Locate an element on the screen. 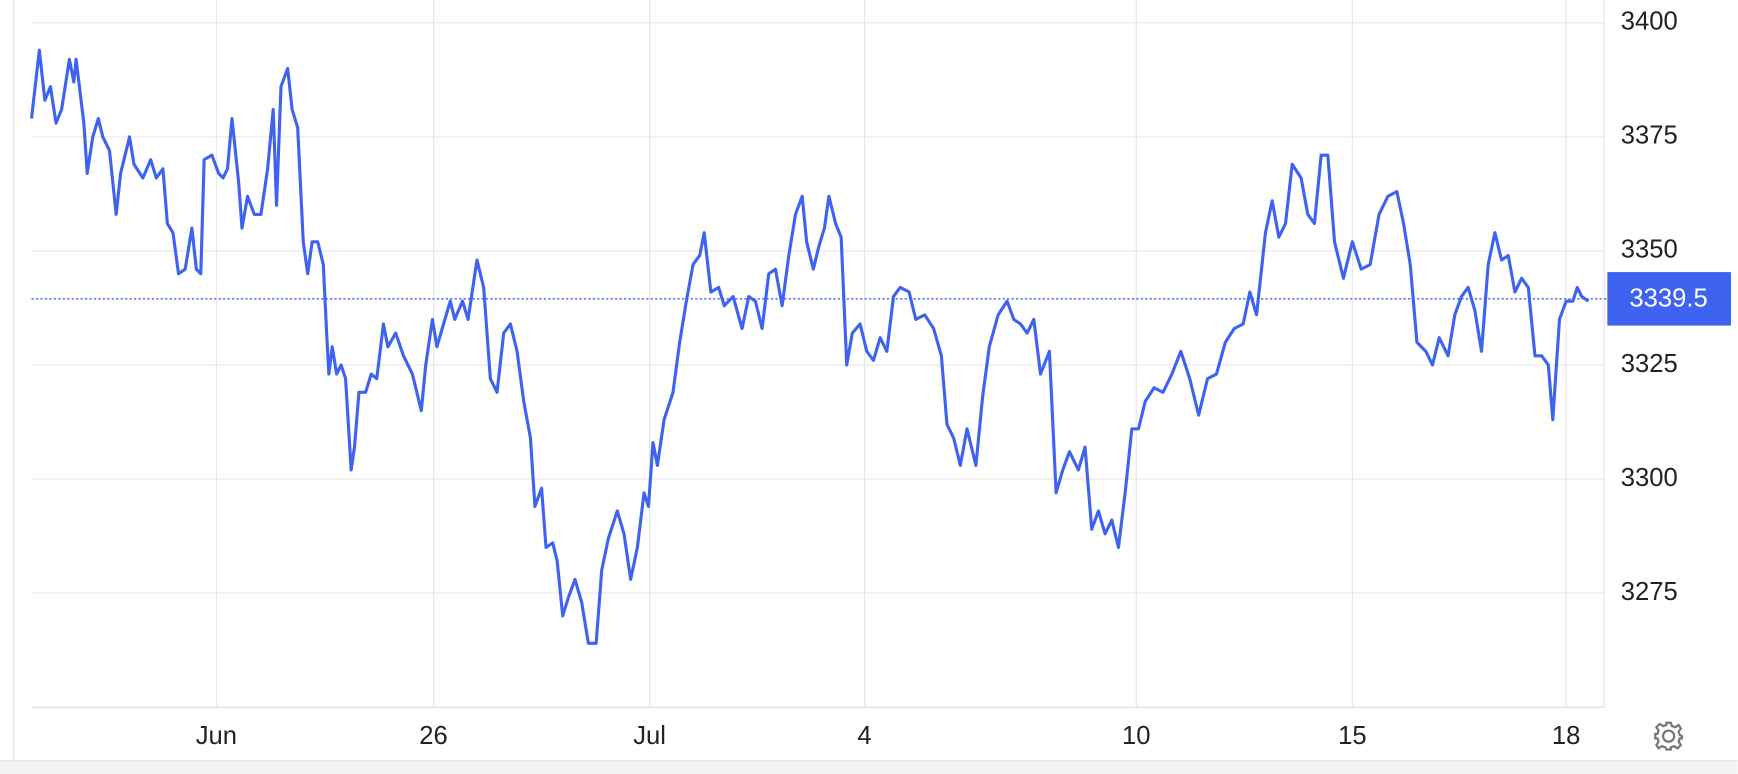 The height and width of the screenshot is (774, 1738). footer-strip is located at coordinates (869, 767).